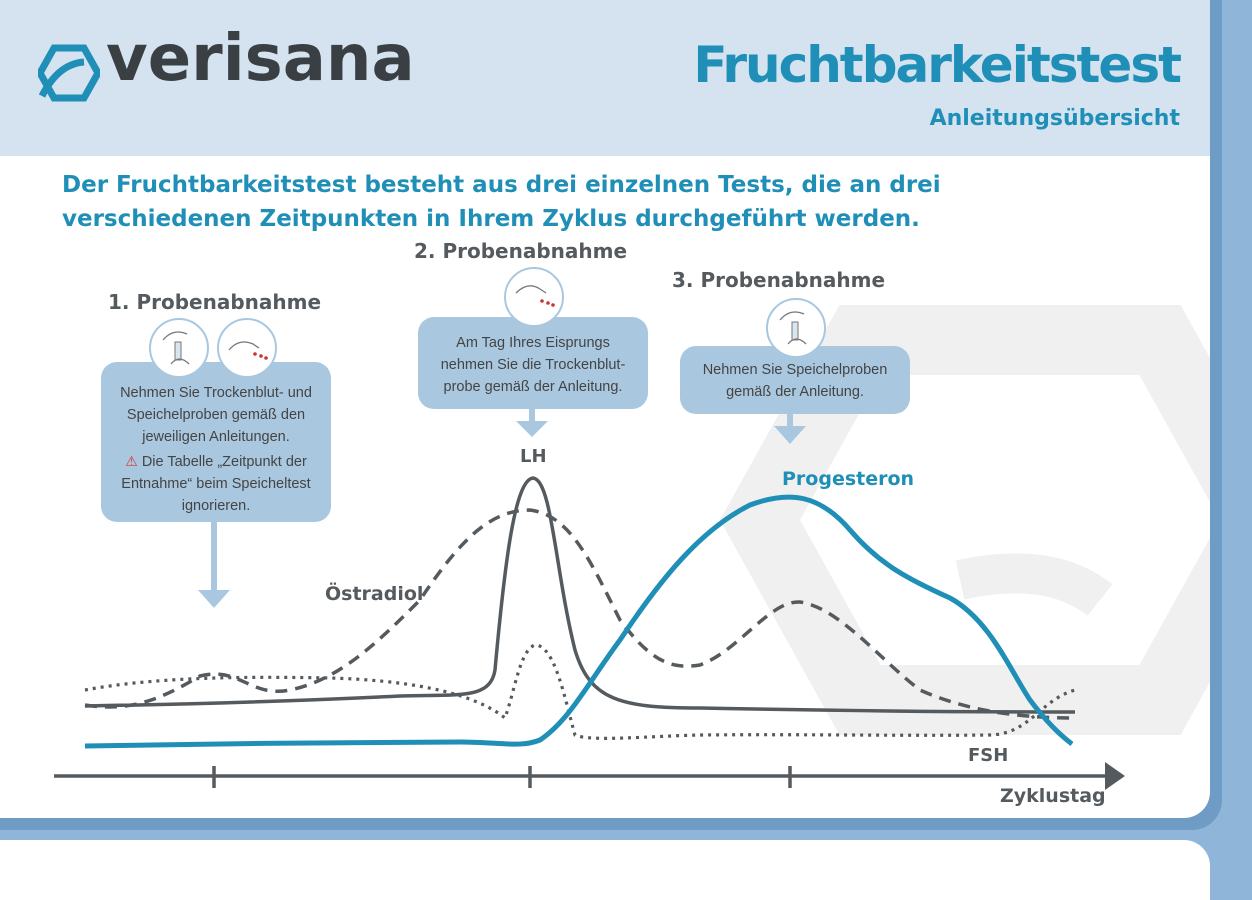  What do you see at coordinates (937, 65) in the screenshot?
I see `page-title: Fruchtbarkeitstest` at bounding box center [937, 65].